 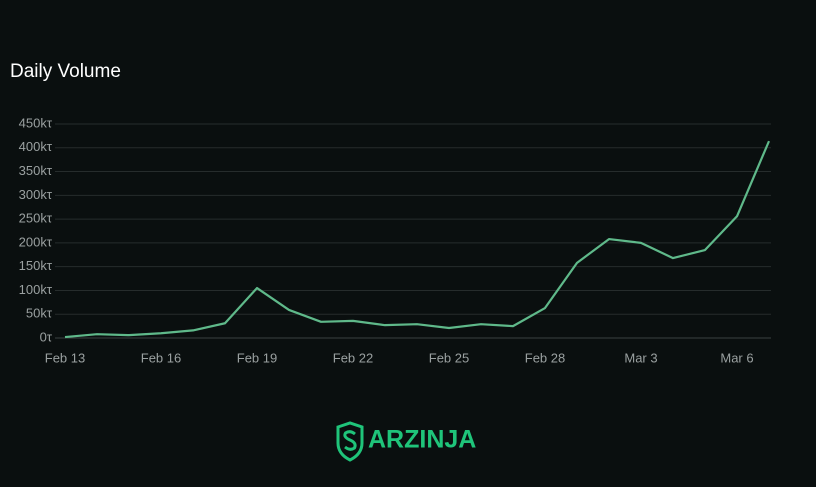 I want to click on x-tick-label: Feb 25, so click(x=449, y=357).